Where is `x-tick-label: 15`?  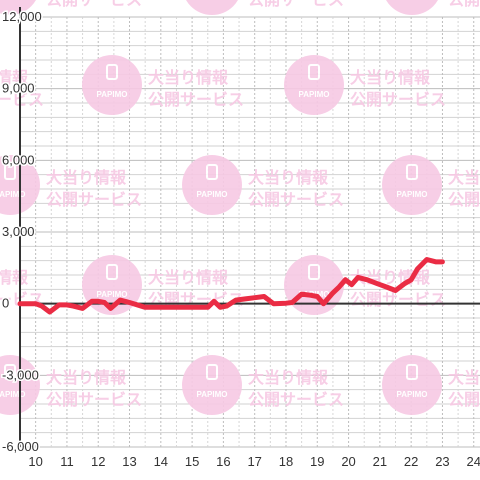
x-tick-label: 15 is located at coordinates (192, 461).